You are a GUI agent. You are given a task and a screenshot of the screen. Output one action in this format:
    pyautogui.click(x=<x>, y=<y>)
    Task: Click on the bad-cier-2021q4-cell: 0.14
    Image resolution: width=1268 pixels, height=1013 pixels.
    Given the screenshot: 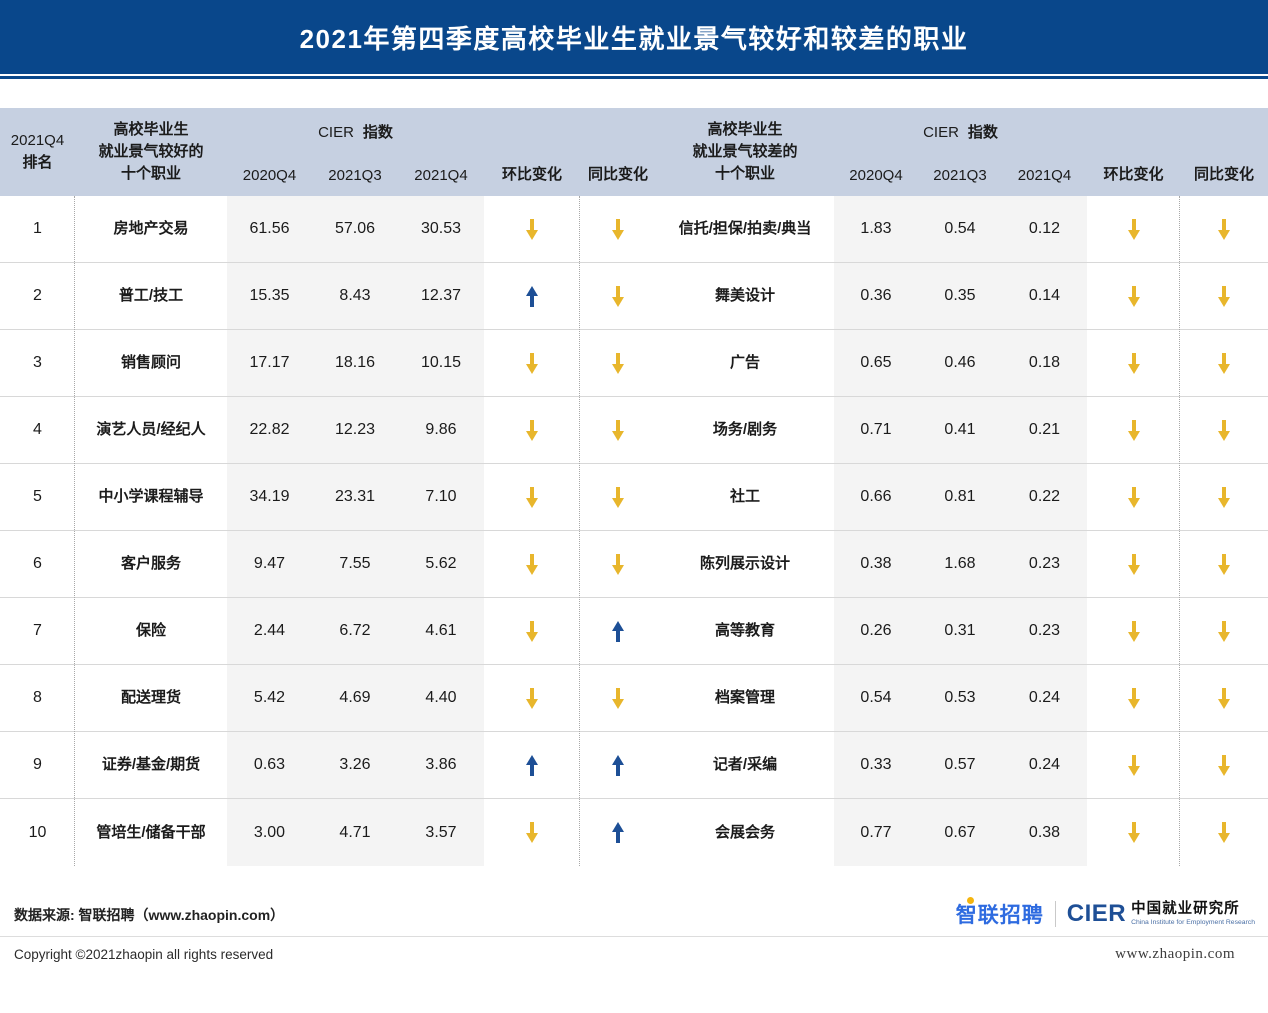 What is the action you would take?
    pyautogui.click(x=1044, y=296)
    